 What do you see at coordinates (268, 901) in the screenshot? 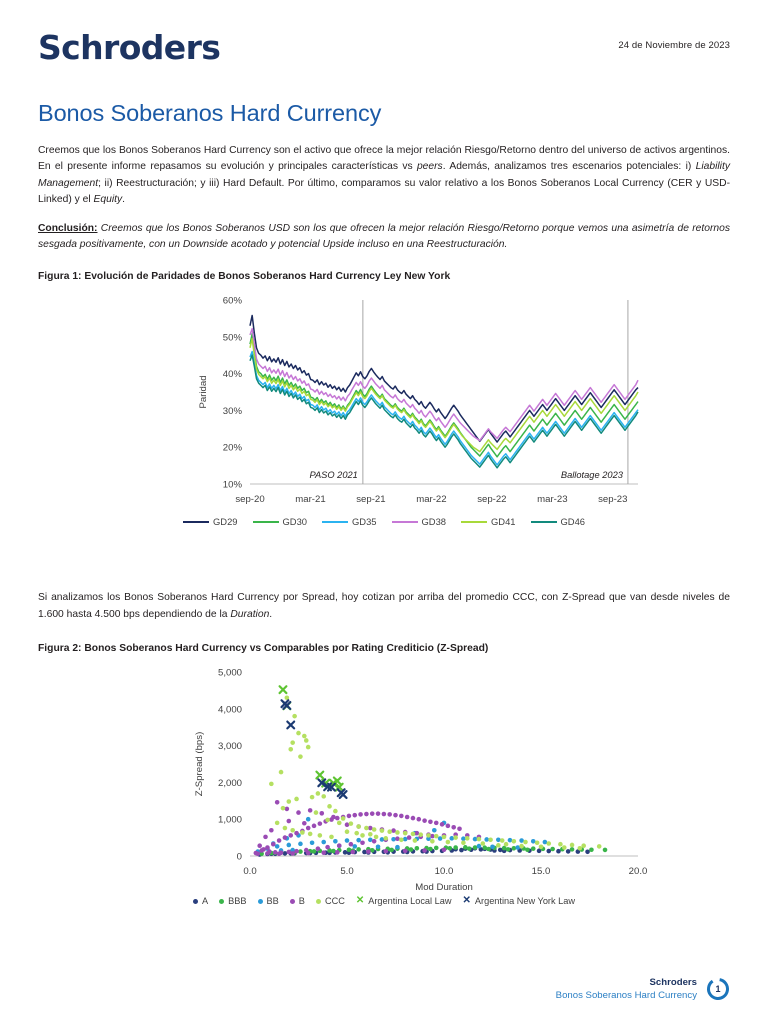
I see `legend-item-bb: BB` at bounding box center [268, 901].